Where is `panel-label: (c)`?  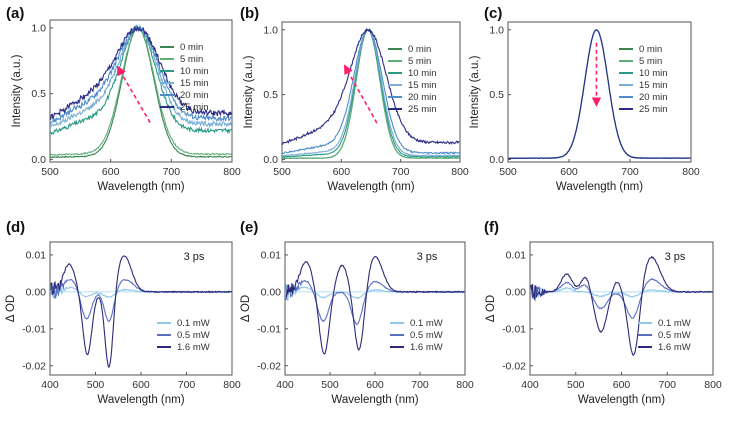
panel-label: (c) is located at coordinates (493, 13).